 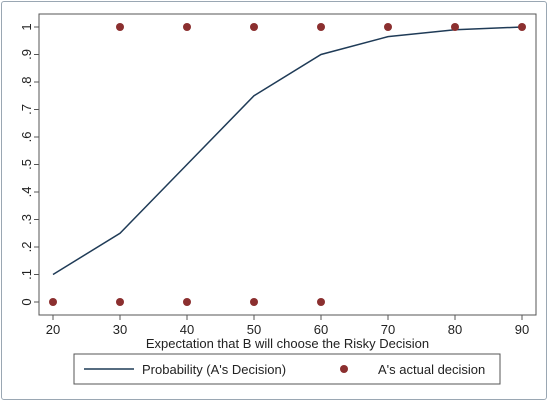 I want to click on y-tick-label: 0, so click(x=26, y=301).